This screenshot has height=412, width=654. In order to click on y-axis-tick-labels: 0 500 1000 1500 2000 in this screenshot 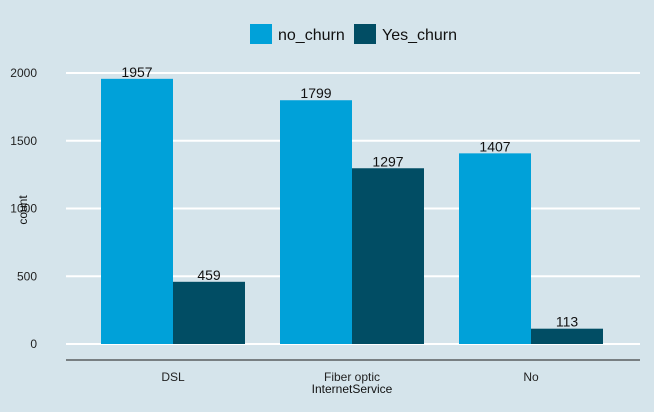, I will do `click(23, 208)`.